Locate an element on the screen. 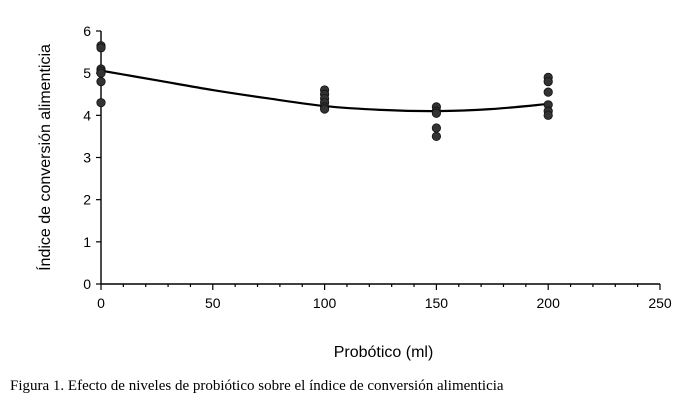  y-tick-label: 2 is located at coordinates (87, 200).